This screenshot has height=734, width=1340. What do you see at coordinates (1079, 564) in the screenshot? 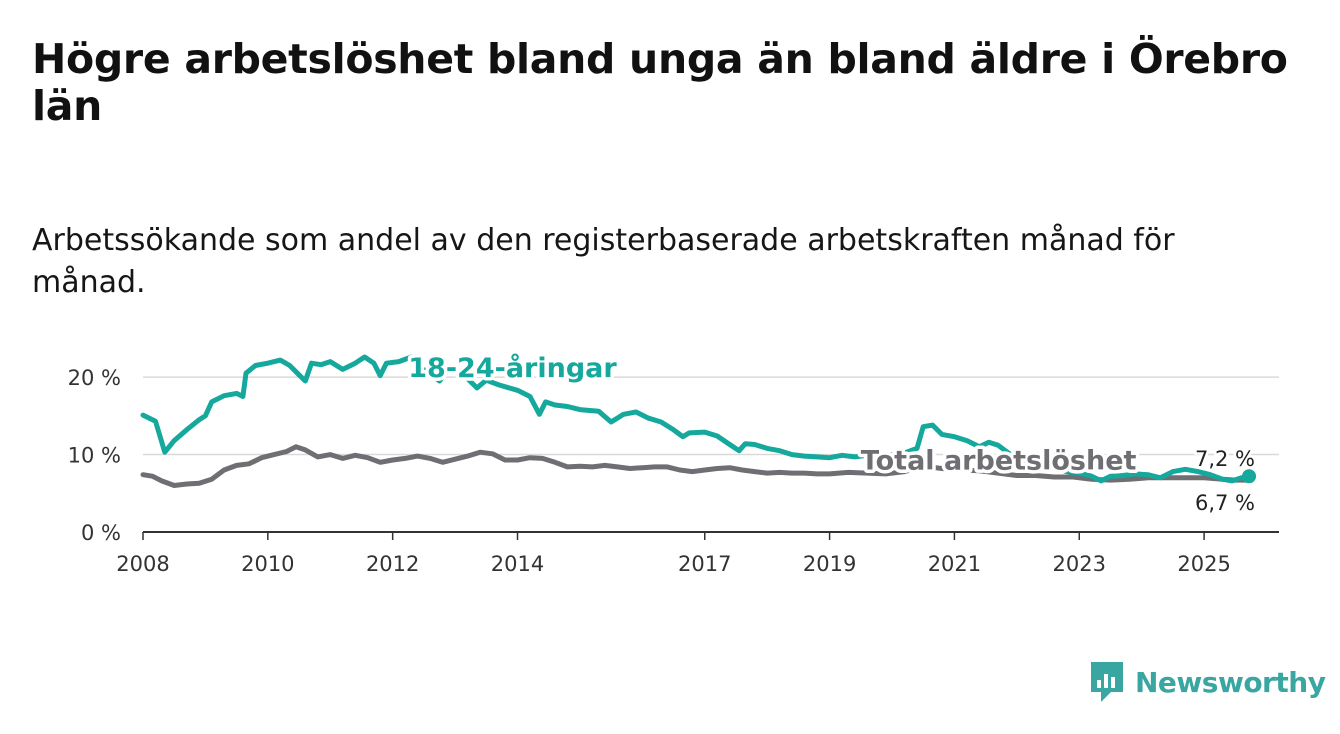
I see `x-tick-label: 2023` at bounding box center [1079, 564].